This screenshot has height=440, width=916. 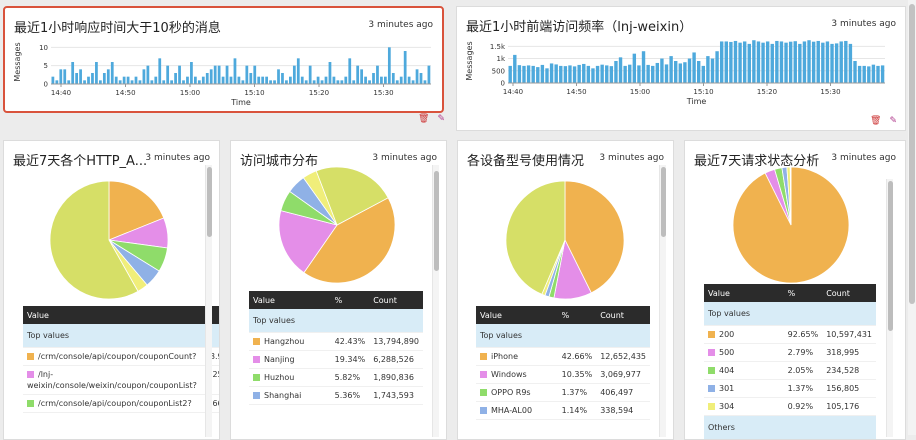 I want to click on pie-chart-devices, so click(x=565, y=240).